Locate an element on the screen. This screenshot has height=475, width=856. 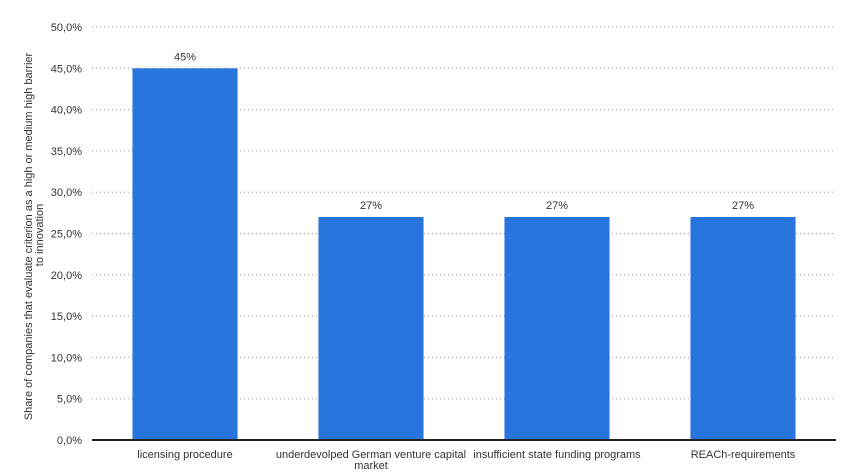
y-tick-label: 40,0% is located at coordinates (66, 111).